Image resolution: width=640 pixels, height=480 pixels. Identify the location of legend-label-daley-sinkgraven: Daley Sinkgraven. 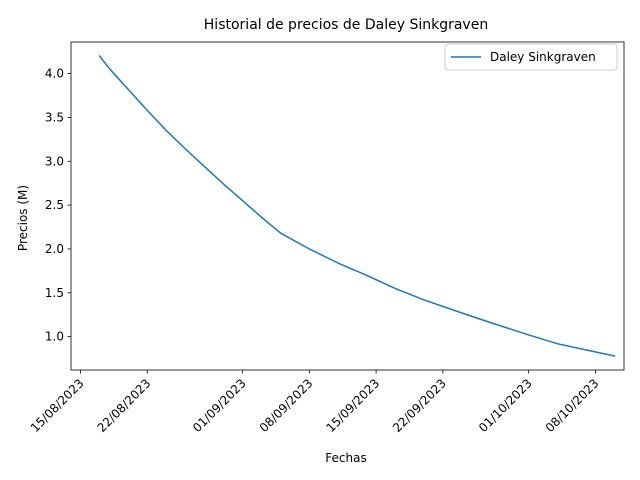
(543, 57).